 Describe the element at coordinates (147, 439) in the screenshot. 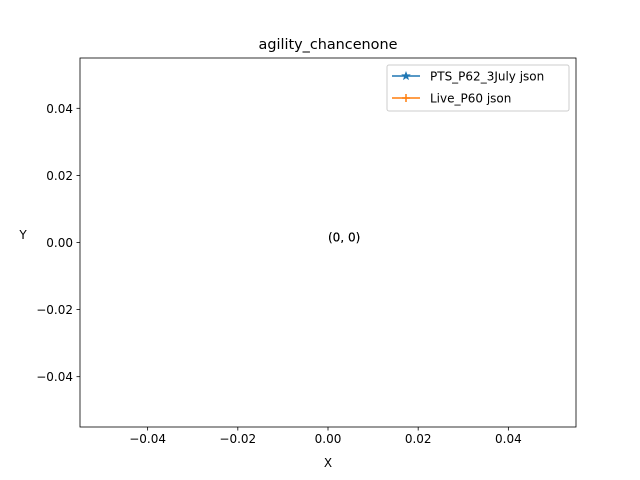

I see `x-tick-label: −0.04` at that location.